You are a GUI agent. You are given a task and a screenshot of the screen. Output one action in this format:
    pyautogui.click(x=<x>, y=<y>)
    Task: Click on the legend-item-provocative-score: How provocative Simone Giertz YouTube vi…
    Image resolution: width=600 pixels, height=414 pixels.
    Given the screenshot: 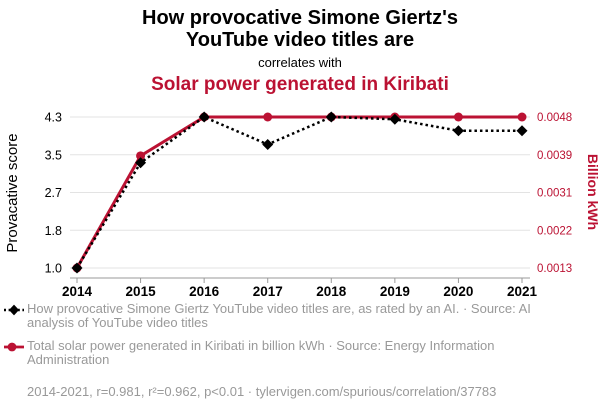 What is the action you would take?
    pyautogui.click(x=301, y=316)
    